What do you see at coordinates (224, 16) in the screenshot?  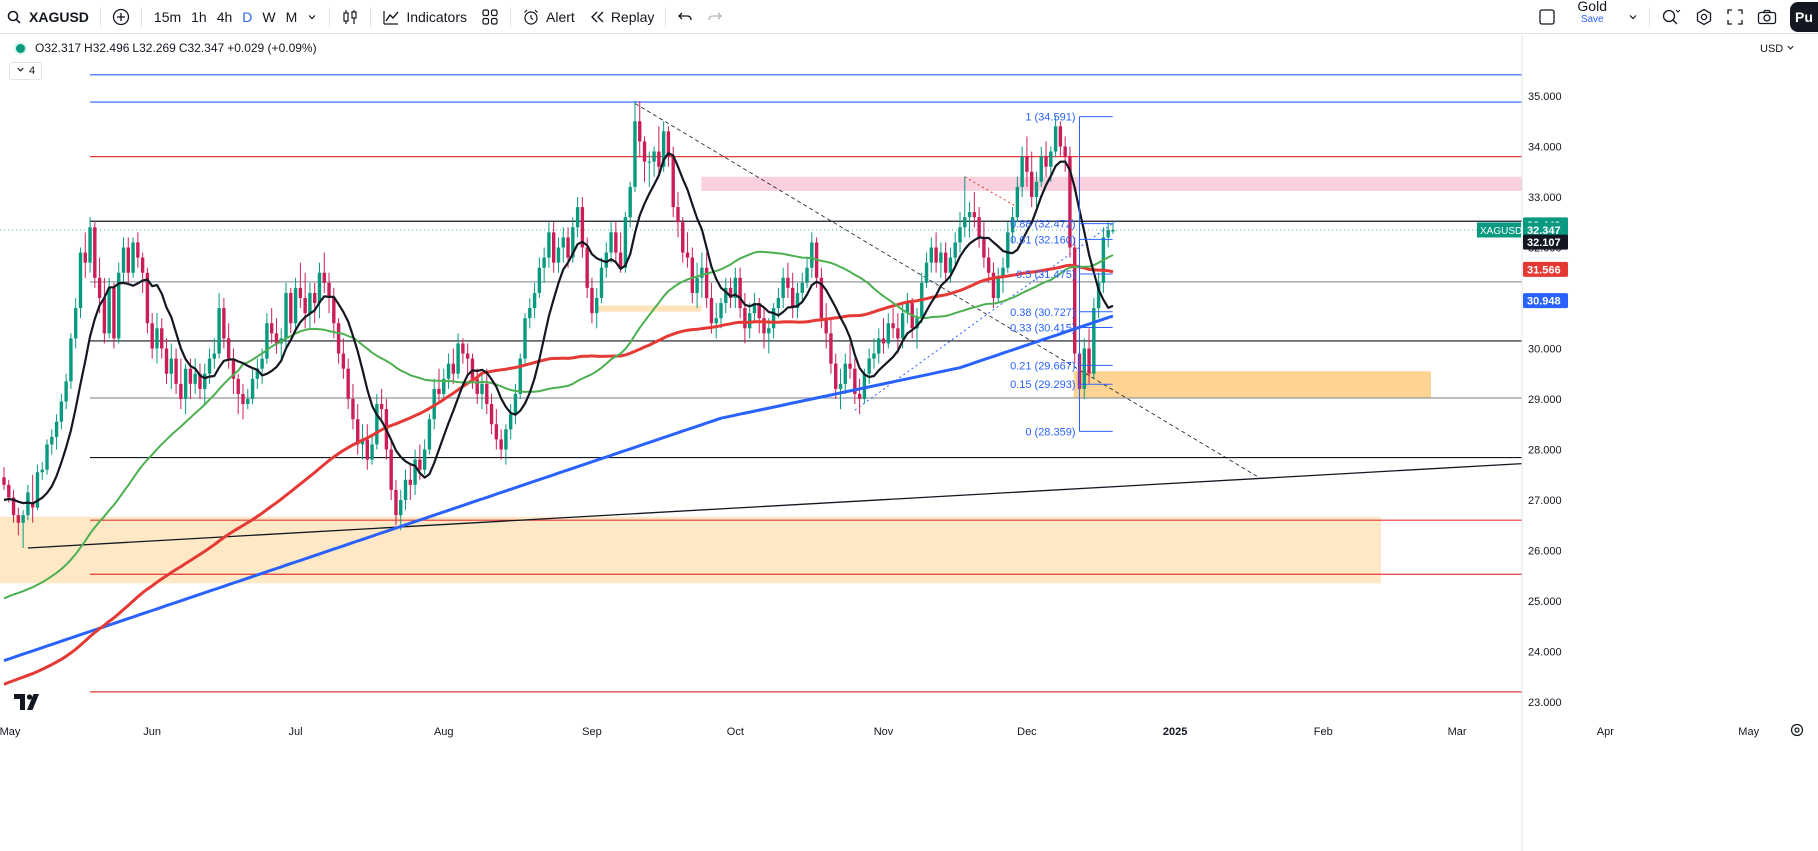 I see `interval-4h: 4h` at bounding box center [224, 16].